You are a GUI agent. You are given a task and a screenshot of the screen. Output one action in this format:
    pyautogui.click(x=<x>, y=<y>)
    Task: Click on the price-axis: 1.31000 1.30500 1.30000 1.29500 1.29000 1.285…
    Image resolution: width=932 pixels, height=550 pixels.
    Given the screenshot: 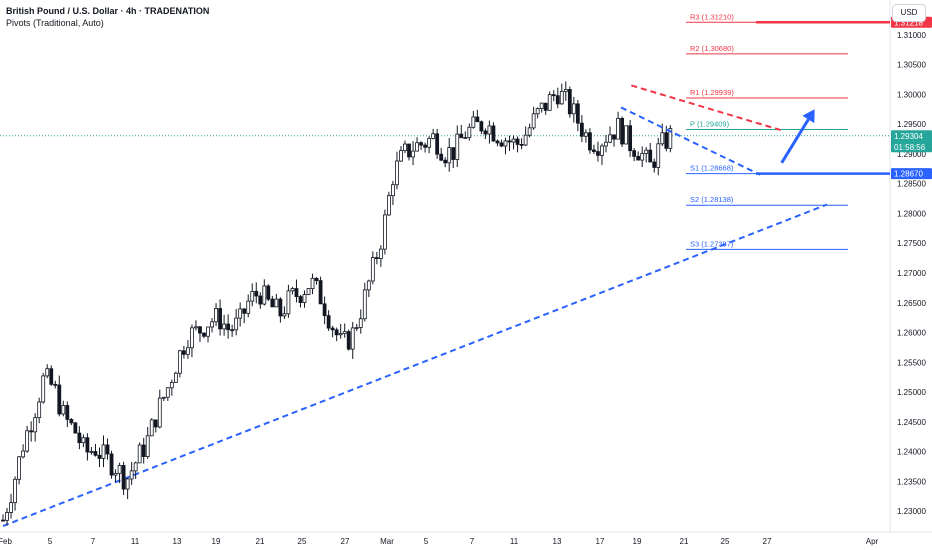 What is the action you would take?
    pyautogui.click(x=911, y=273)
    